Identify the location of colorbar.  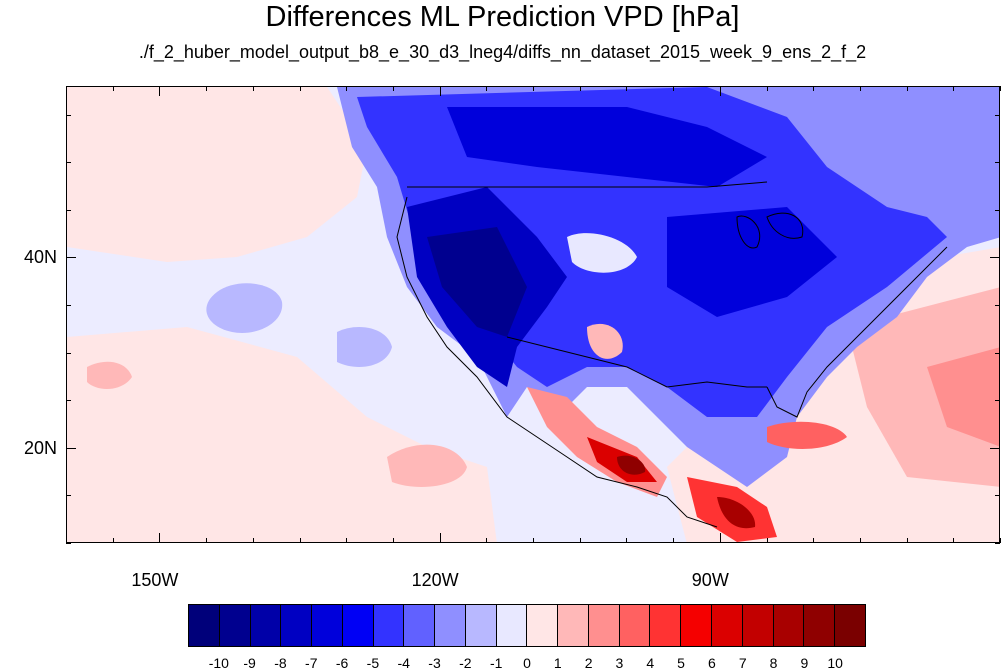
(527, 625).